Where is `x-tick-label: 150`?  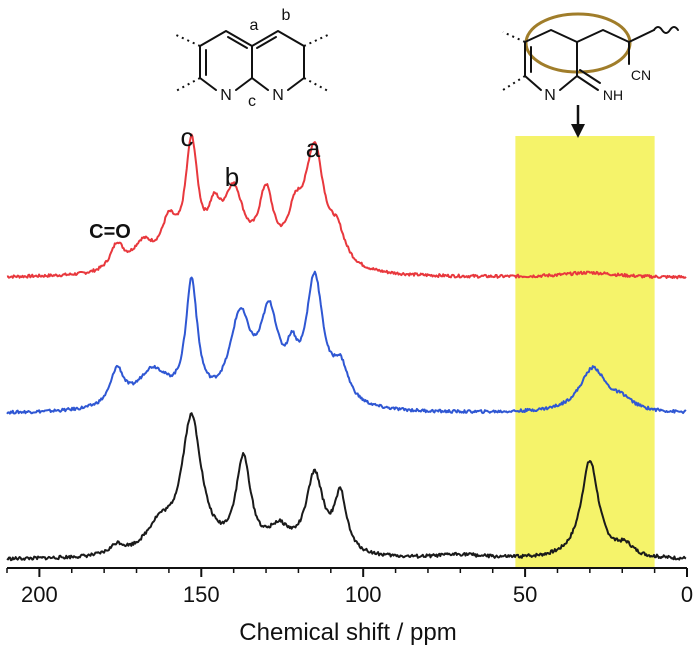
x-tick-label: 150 is located at coordinates (201, 594).